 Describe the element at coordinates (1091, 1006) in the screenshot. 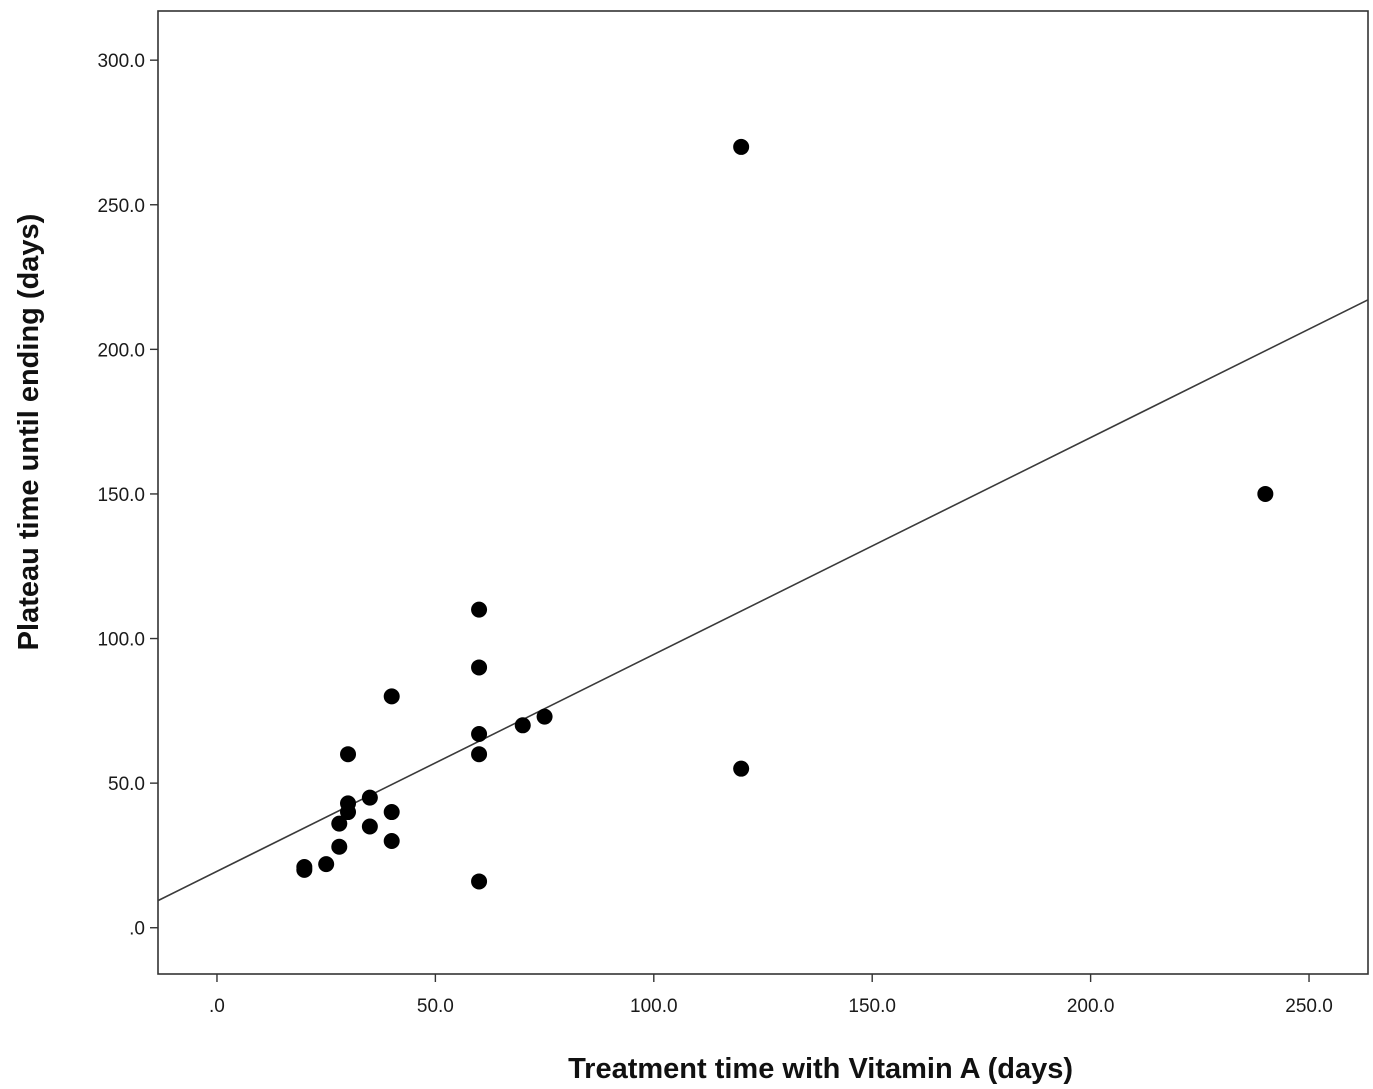

I see `x-tick-label: 200.0` at that location.